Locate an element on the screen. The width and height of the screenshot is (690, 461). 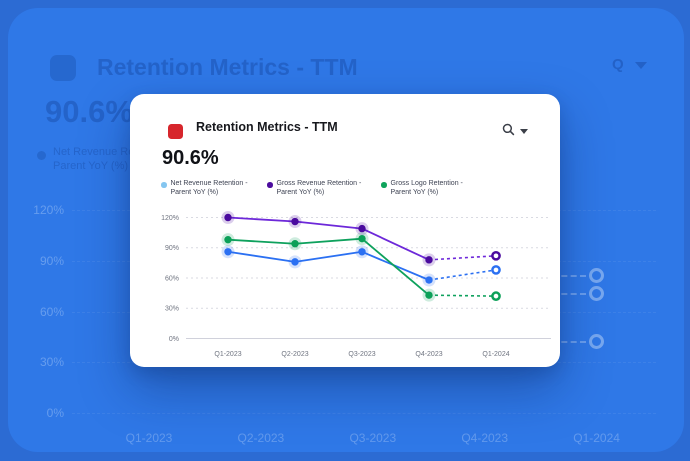
ghost-x-tick-label: Q1-2024 is located at coordinates (596, 438).